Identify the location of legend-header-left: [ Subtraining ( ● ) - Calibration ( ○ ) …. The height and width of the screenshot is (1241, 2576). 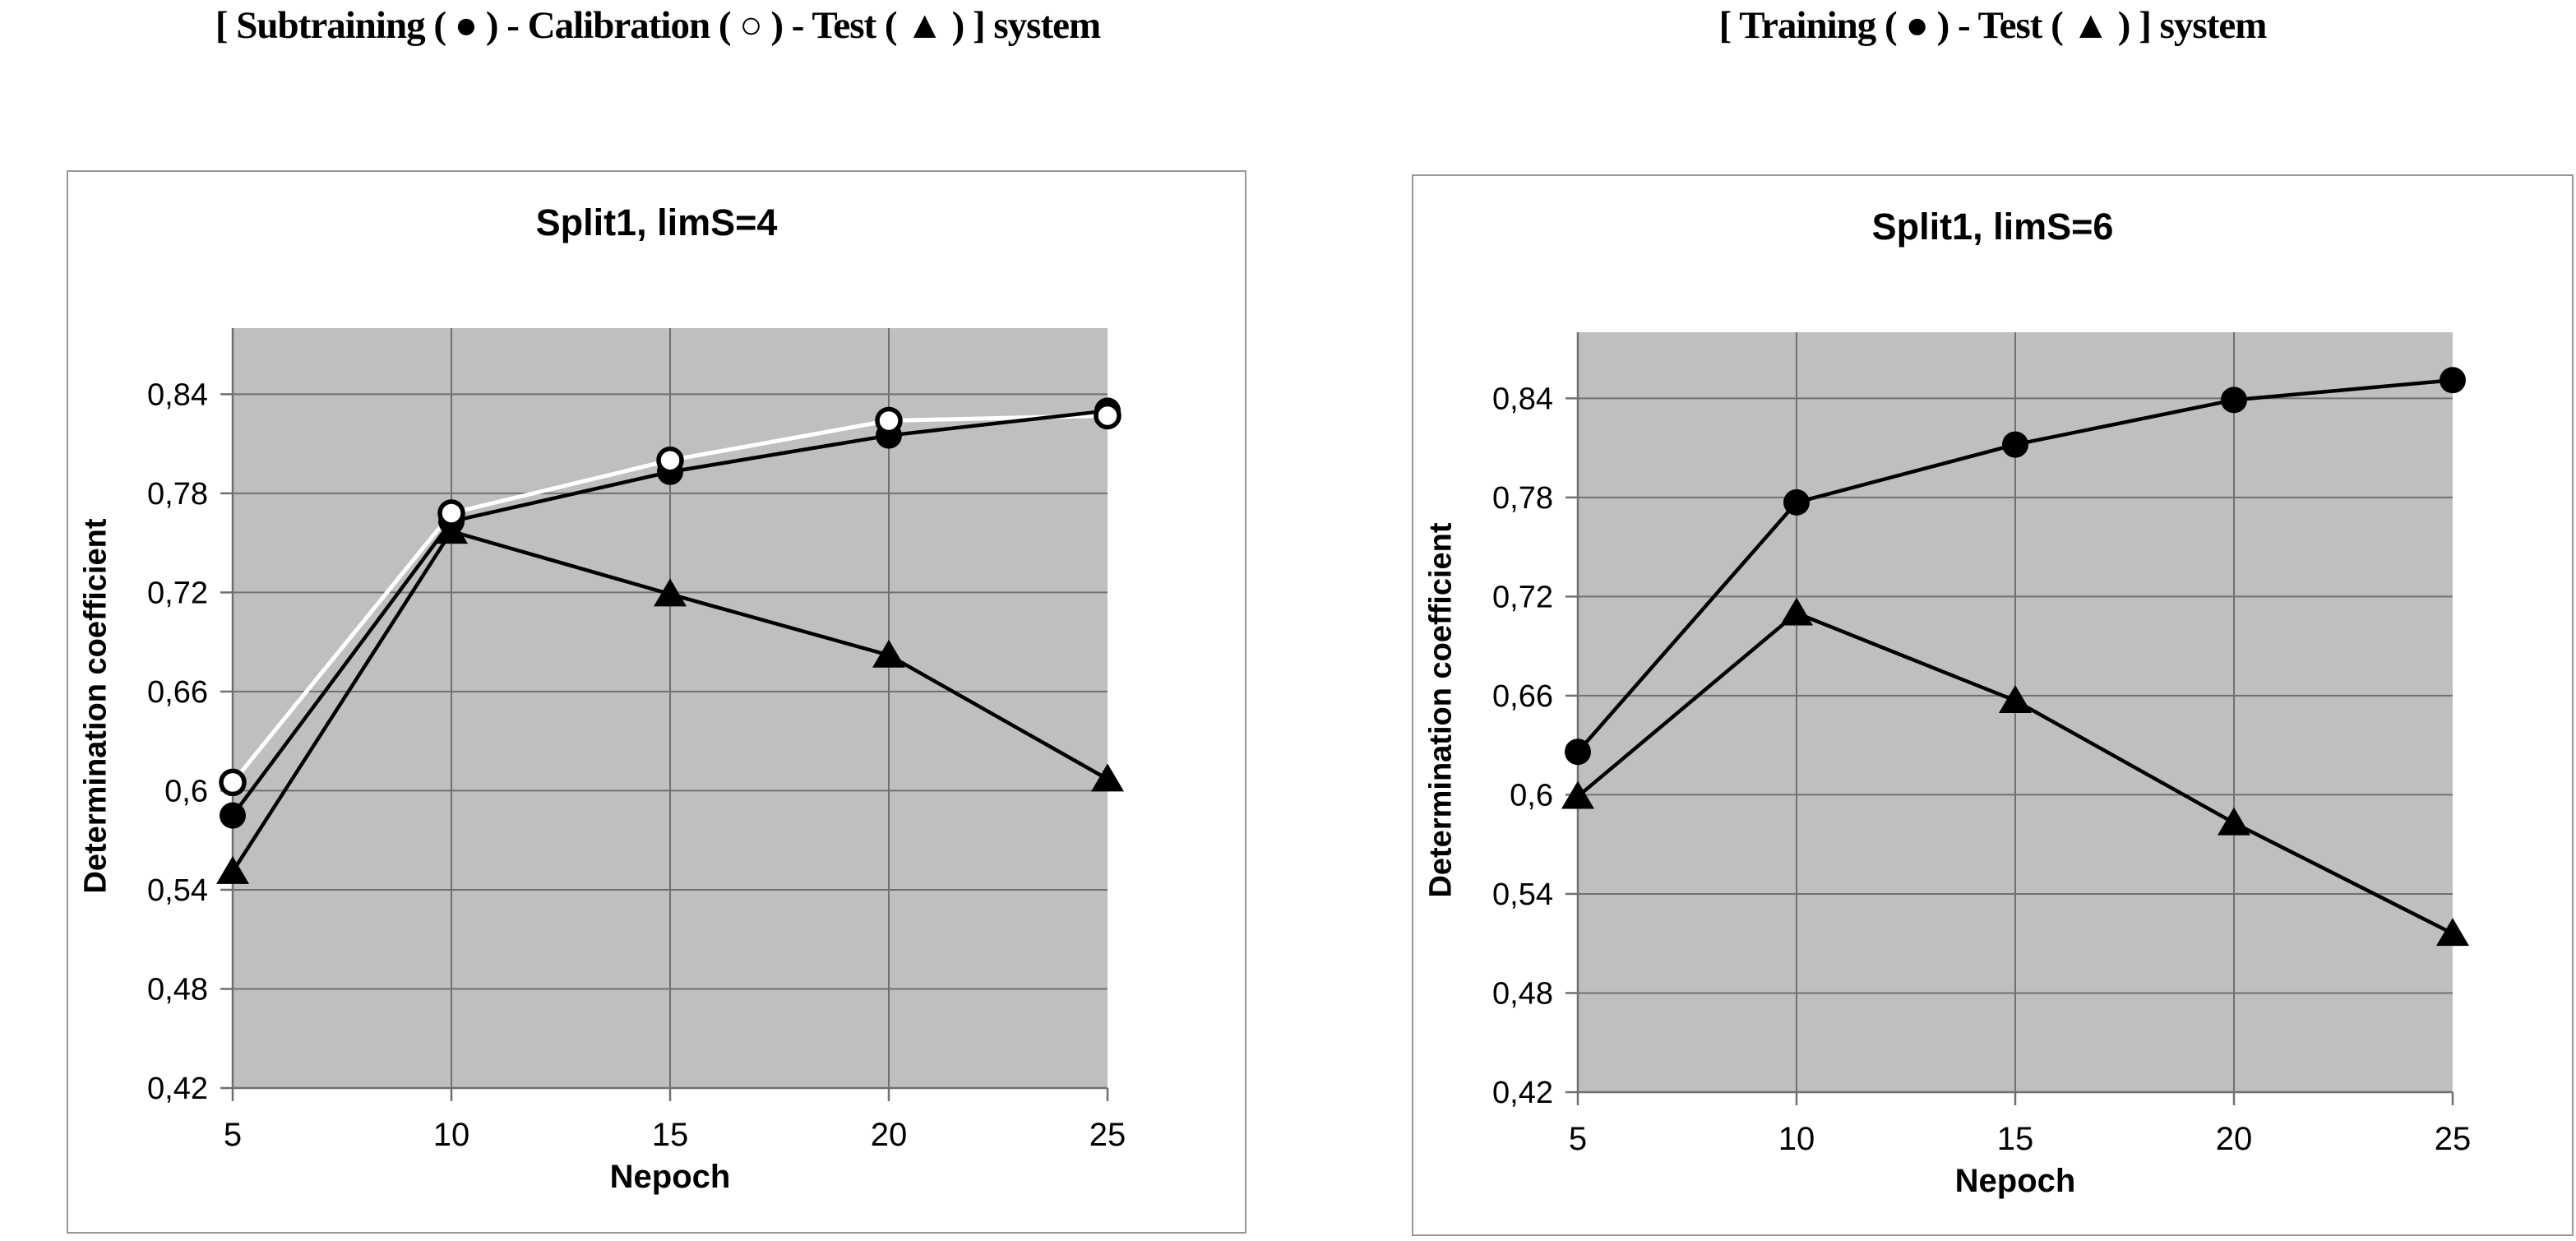
(658, 25).